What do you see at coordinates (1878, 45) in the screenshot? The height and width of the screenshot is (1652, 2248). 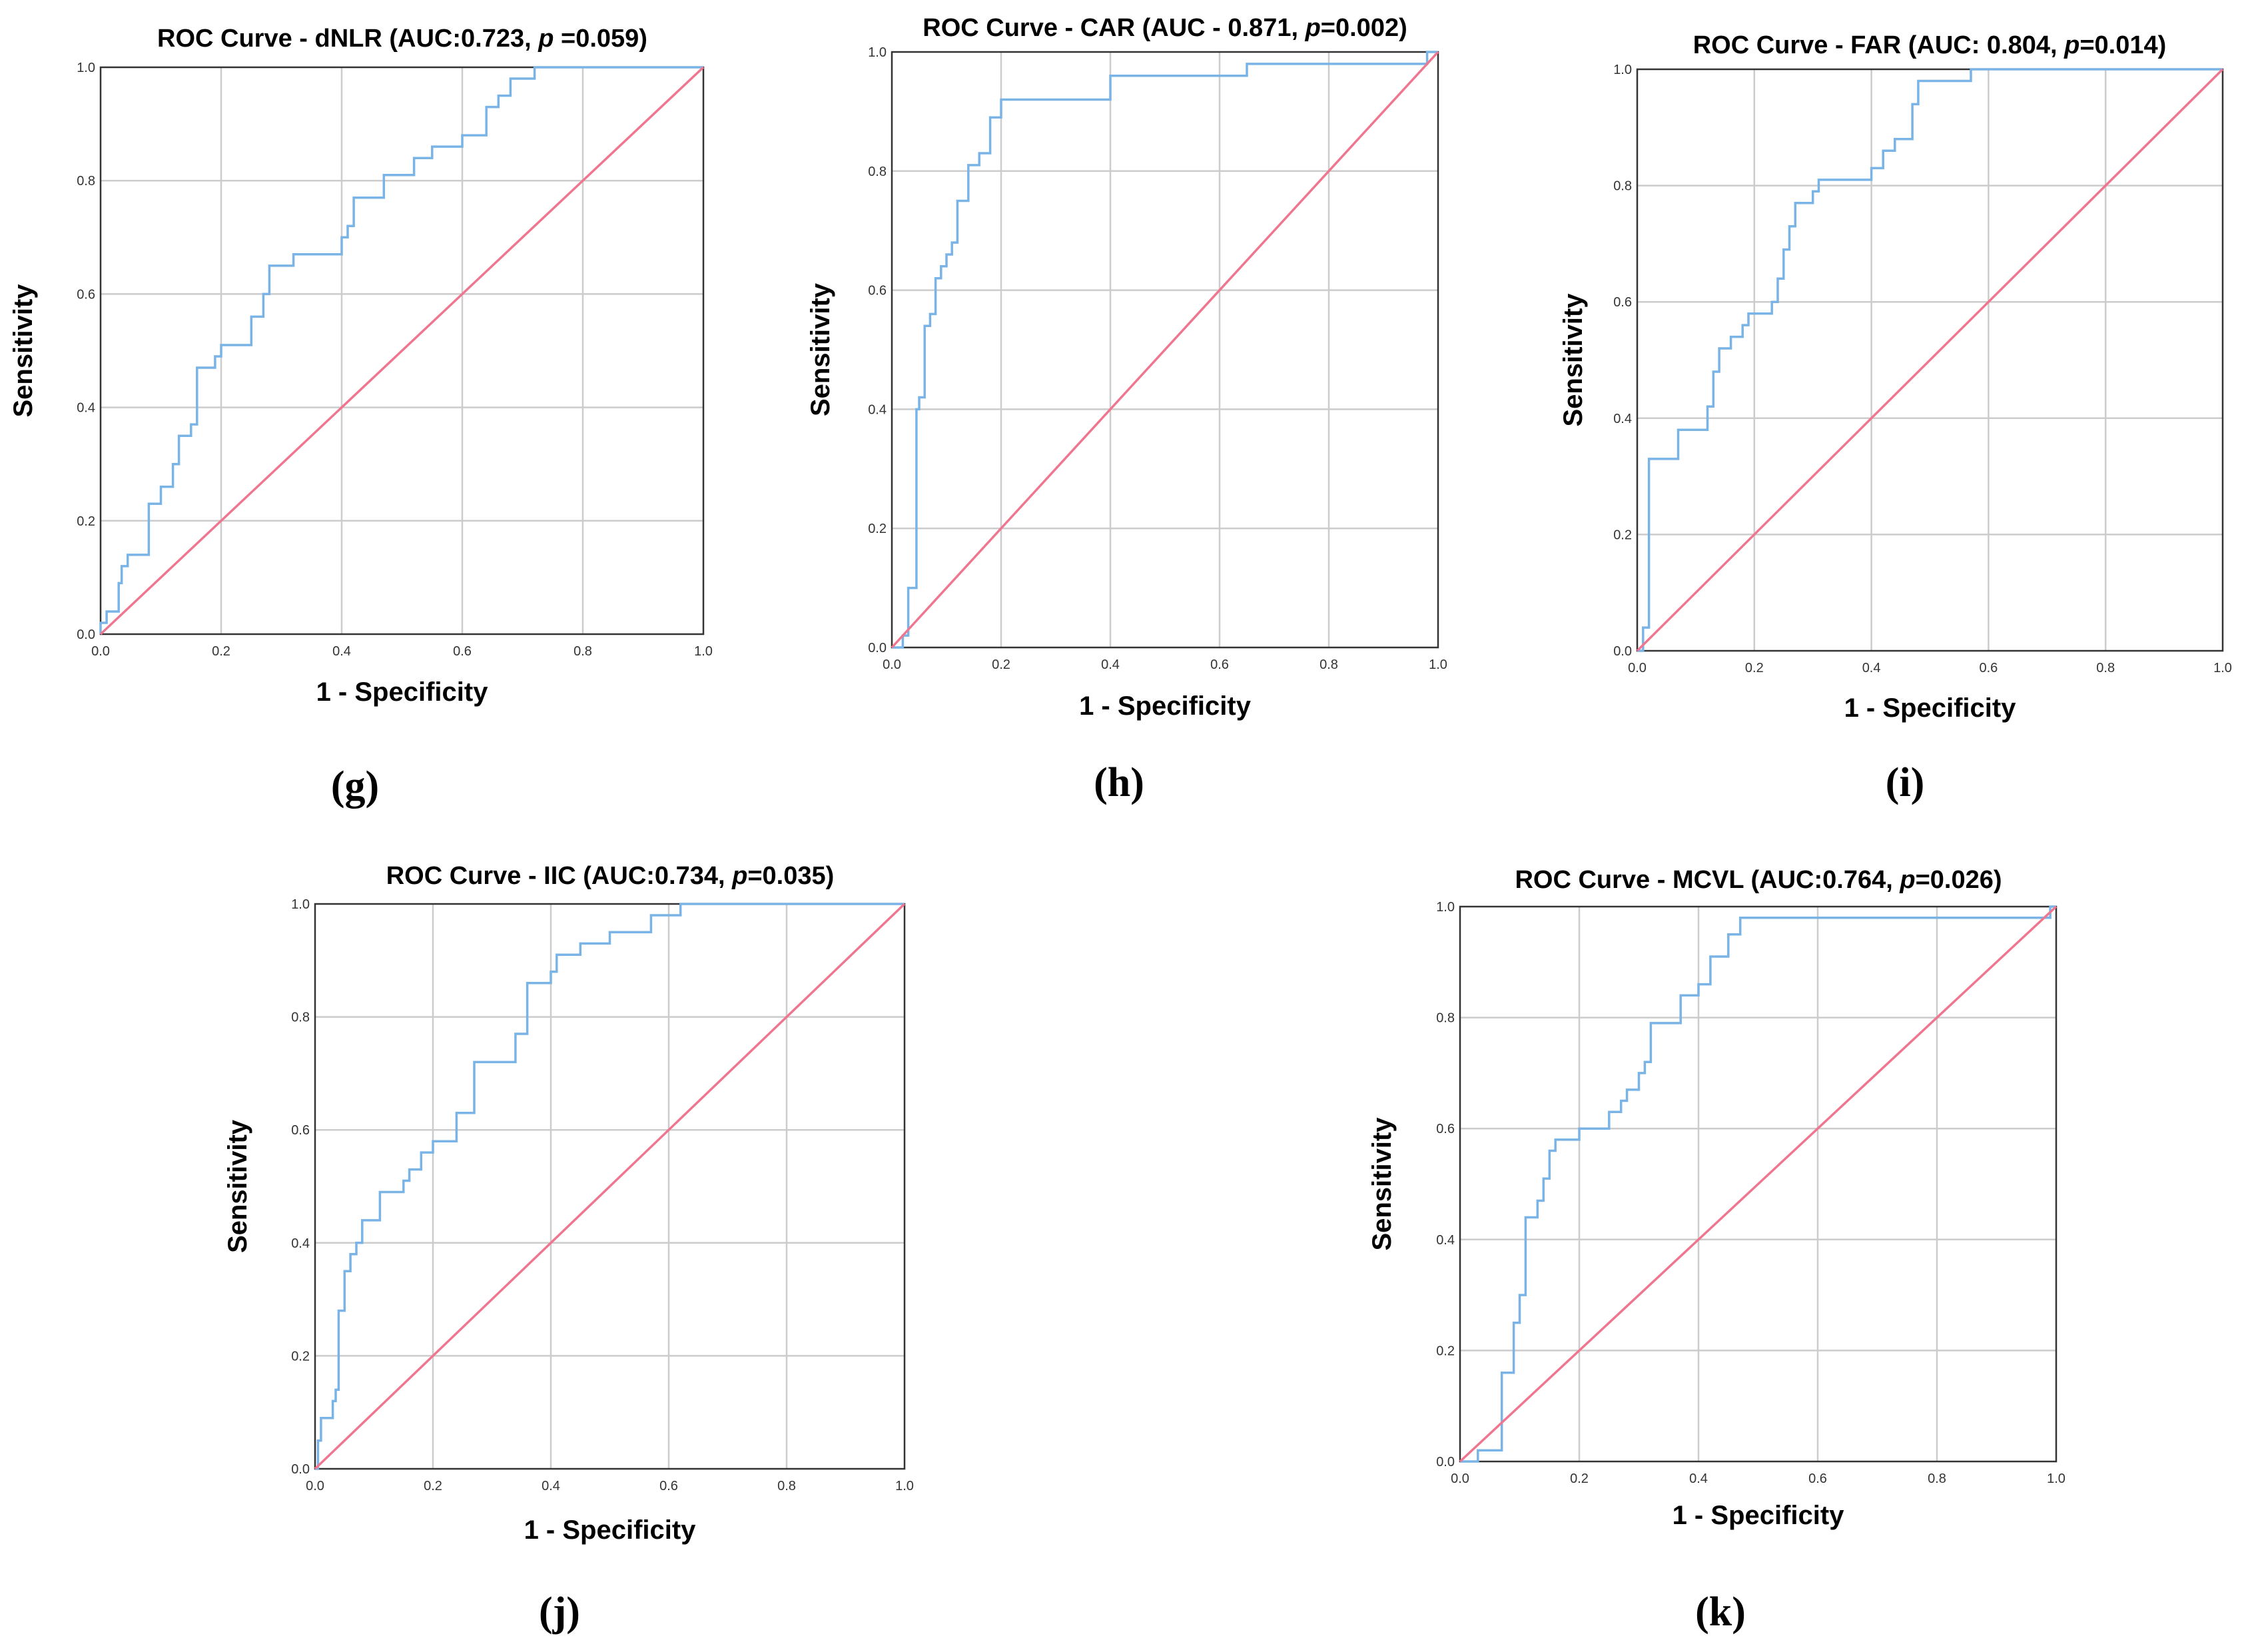 I see `chart-title-text: ROC Curve - FAR (AUC: 0.804,` at bounding box center [1878, 45].